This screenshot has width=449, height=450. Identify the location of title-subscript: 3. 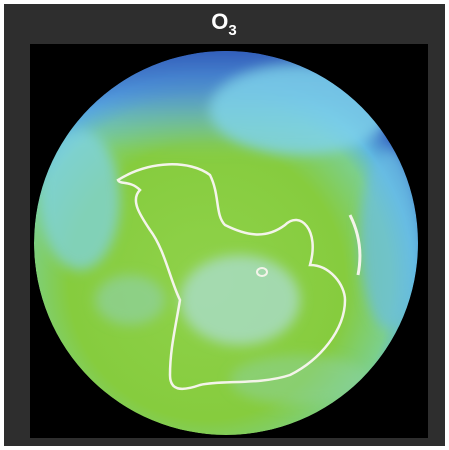
(232, 30).